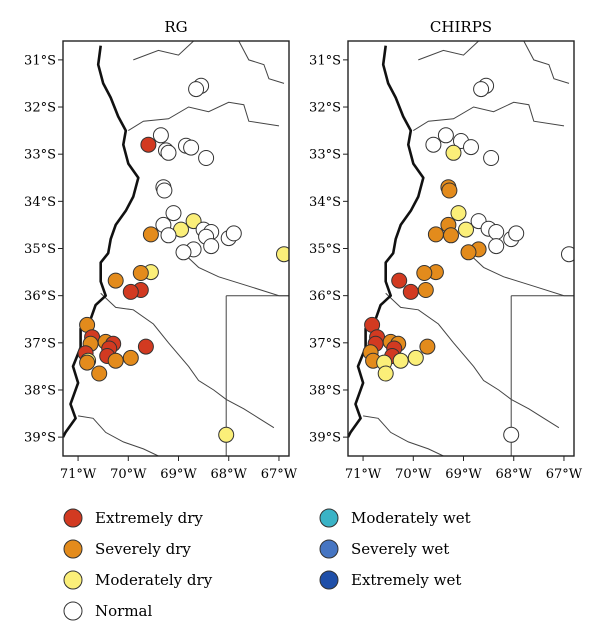 This screenshot has width=600, height=644. What do you see at coordinates (73, 549) in the screenshot?
I see `legend-swatch-severely-dry` at bounding box center [73, 549].